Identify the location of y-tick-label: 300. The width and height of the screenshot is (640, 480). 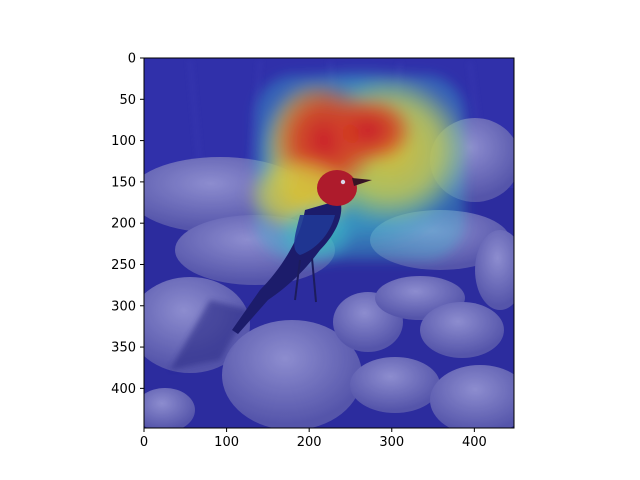
(123, 306).